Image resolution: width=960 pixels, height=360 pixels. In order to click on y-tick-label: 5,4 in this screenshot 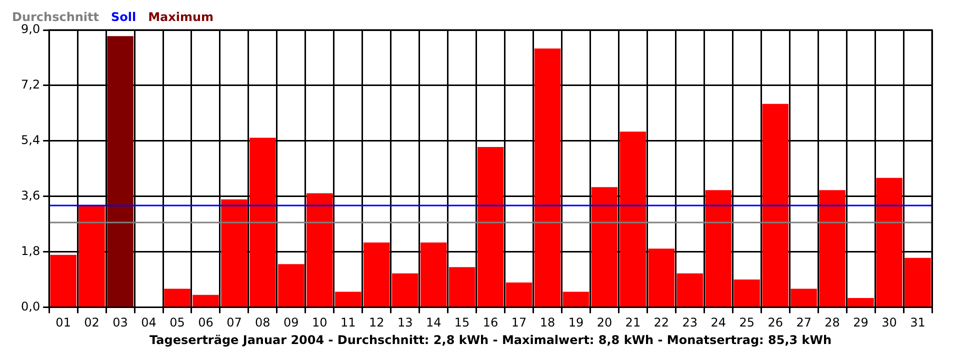, I will do `click(30, 140)`.